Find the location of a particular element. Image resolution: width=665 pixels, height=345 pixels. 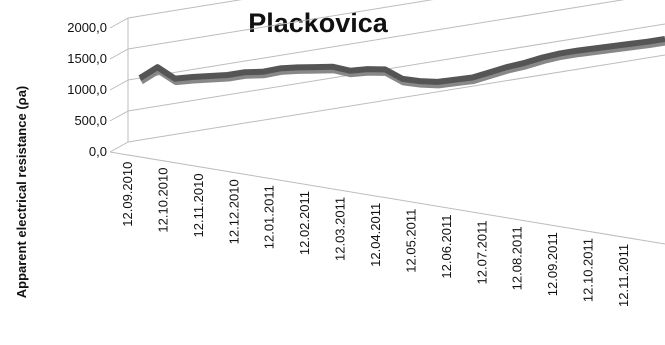

x-tick-label: 12.11.2011 is located at coordinates (623, 275).